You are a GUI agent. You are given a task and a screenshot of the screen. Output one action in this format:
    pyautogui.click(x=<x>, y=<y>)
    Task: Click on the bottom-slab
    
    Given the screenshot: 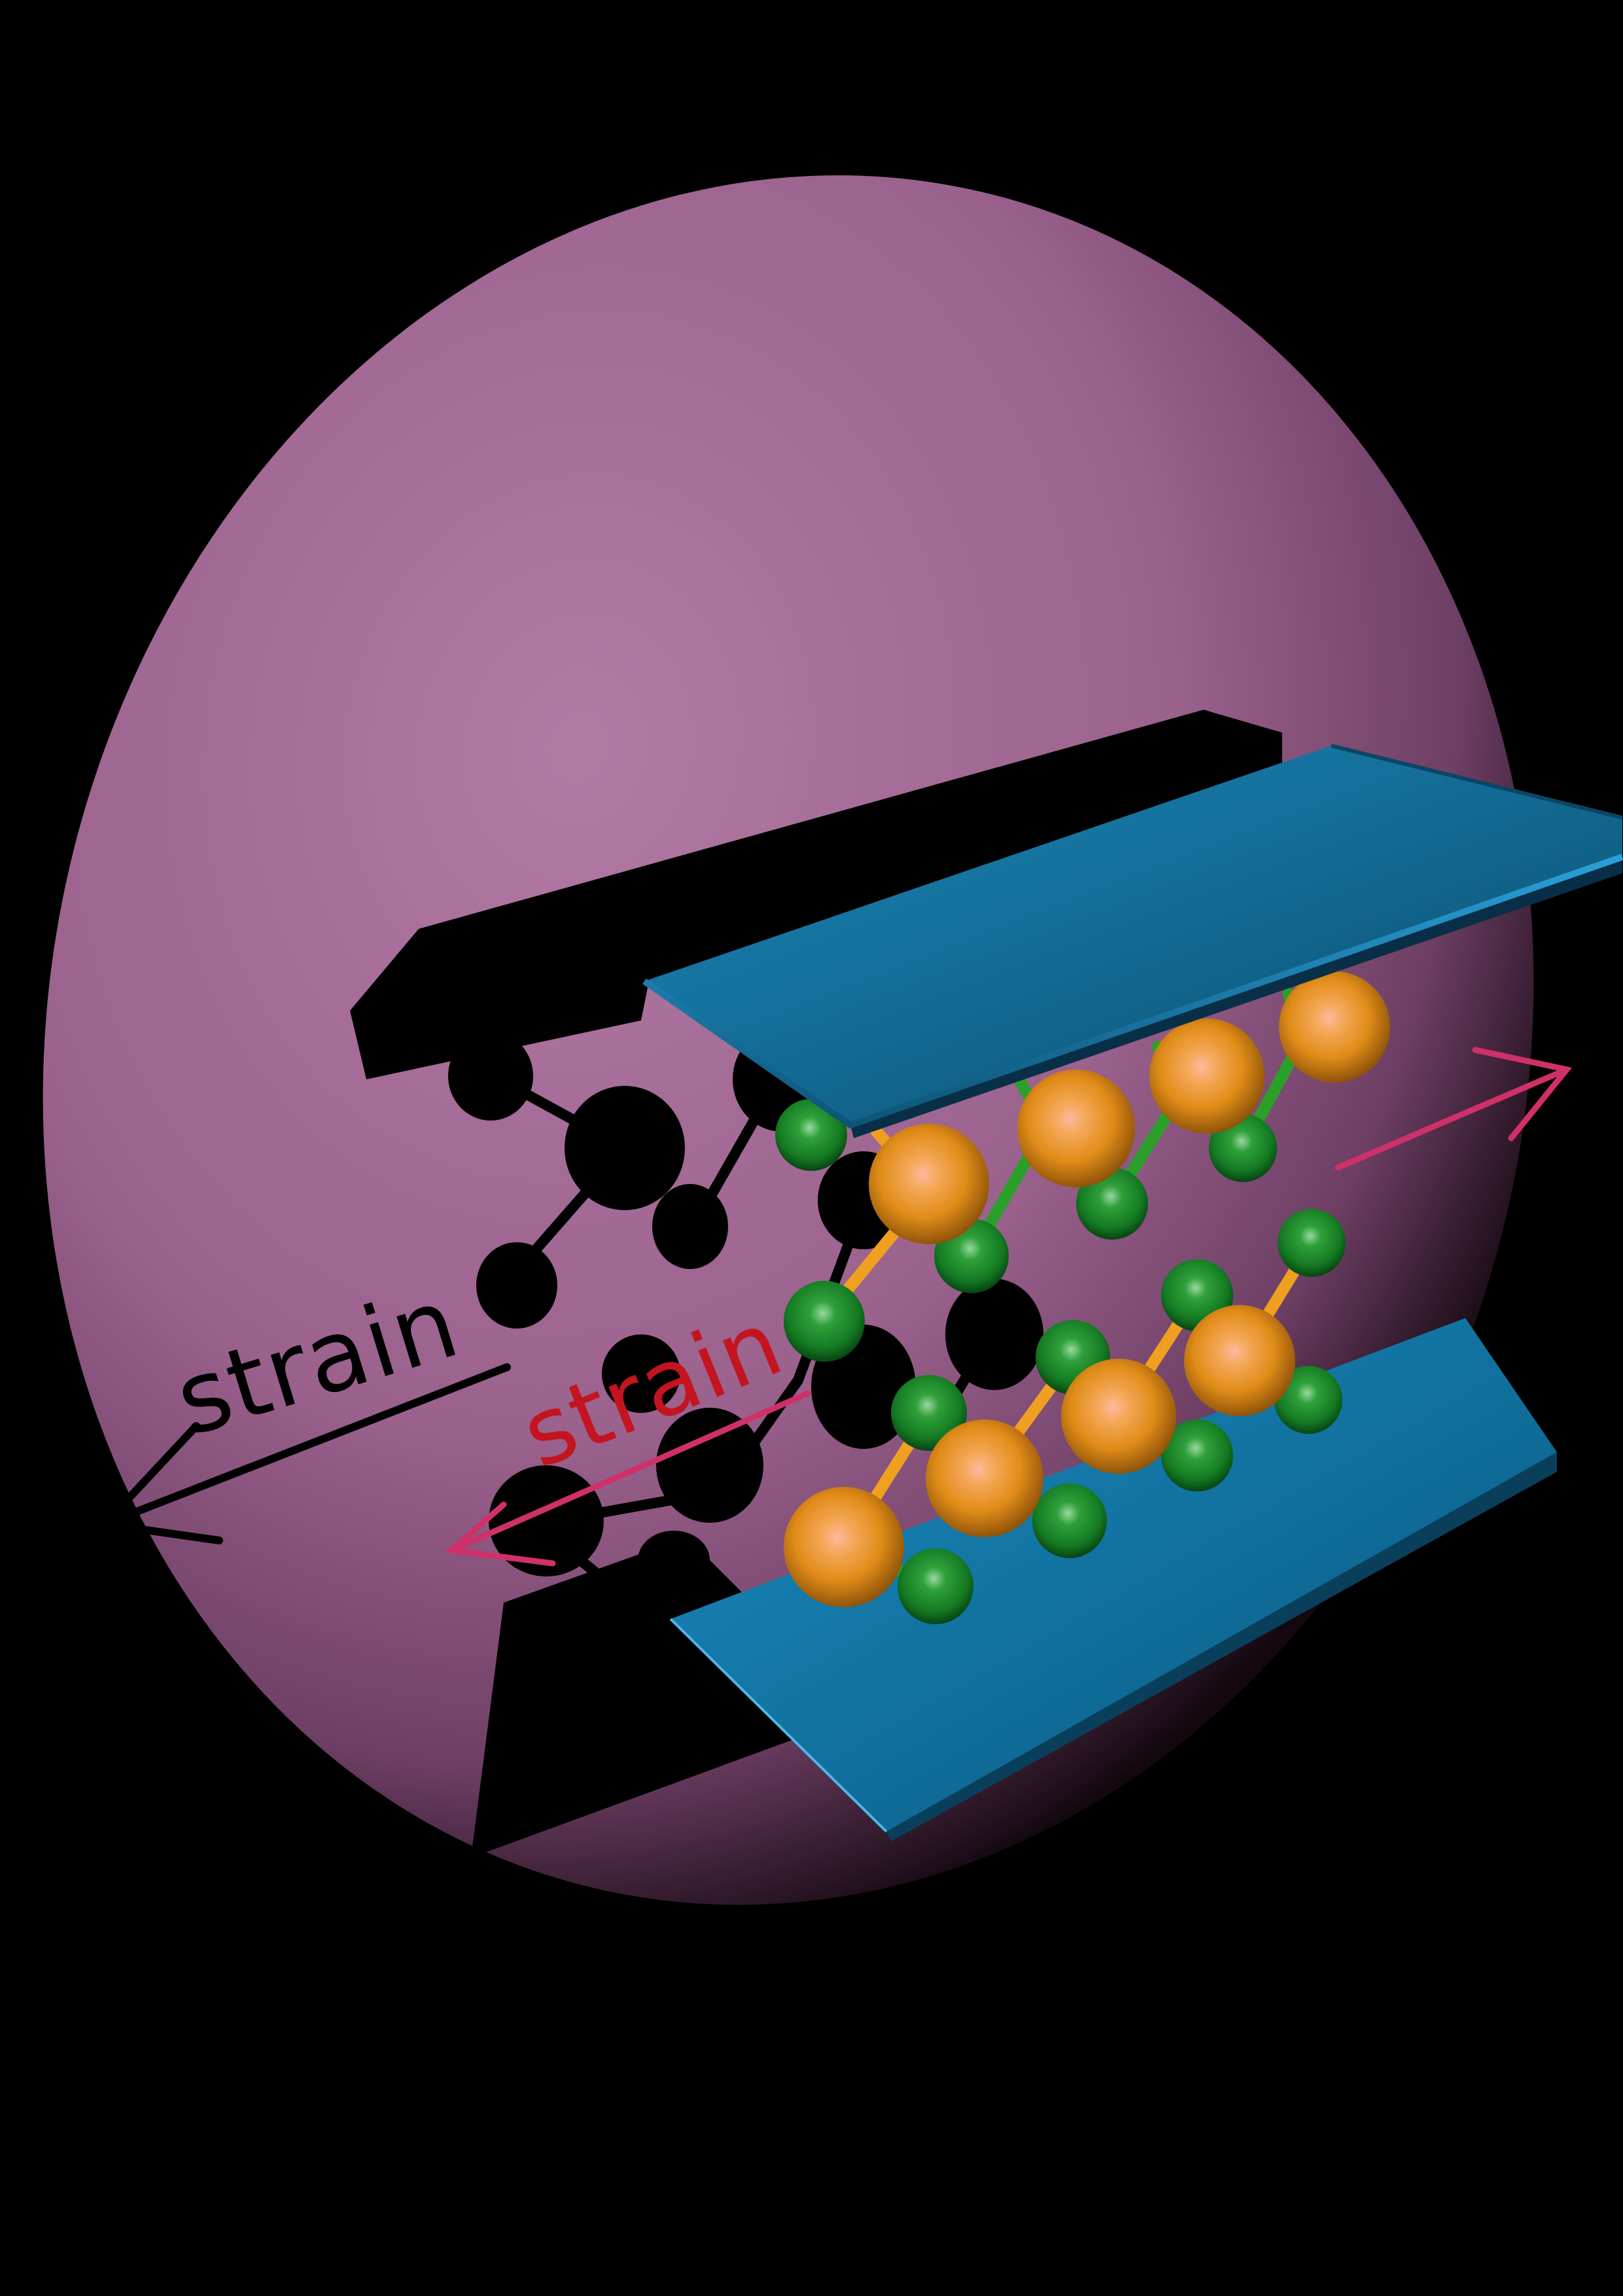 What is the action you would take?
    pyautogui.click(x=1113, y=1579)
    